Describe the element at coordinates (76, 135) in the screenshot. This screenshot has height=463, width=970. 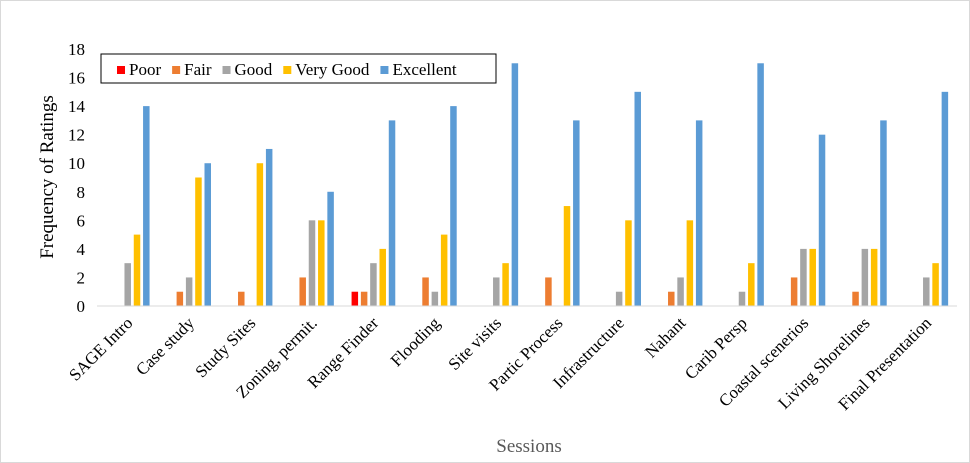
I see `y-tick-label: 12` at that location.